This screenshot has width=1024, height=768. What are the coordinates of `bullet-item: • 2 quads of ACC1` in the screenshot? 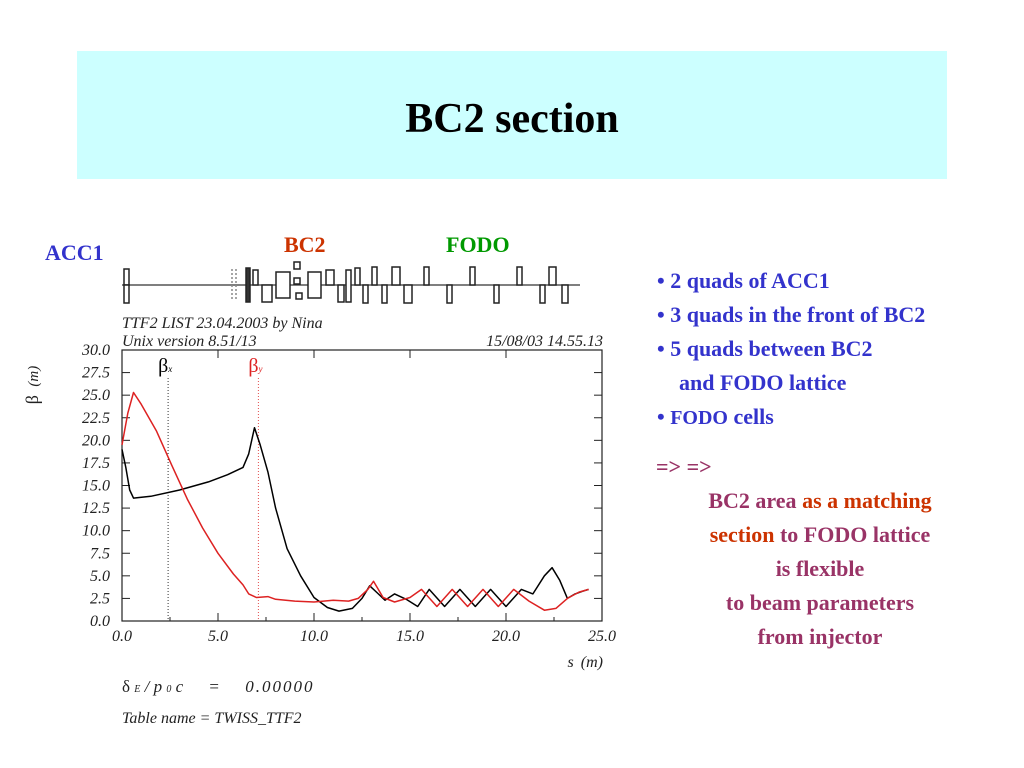 It's located at (743, 280).